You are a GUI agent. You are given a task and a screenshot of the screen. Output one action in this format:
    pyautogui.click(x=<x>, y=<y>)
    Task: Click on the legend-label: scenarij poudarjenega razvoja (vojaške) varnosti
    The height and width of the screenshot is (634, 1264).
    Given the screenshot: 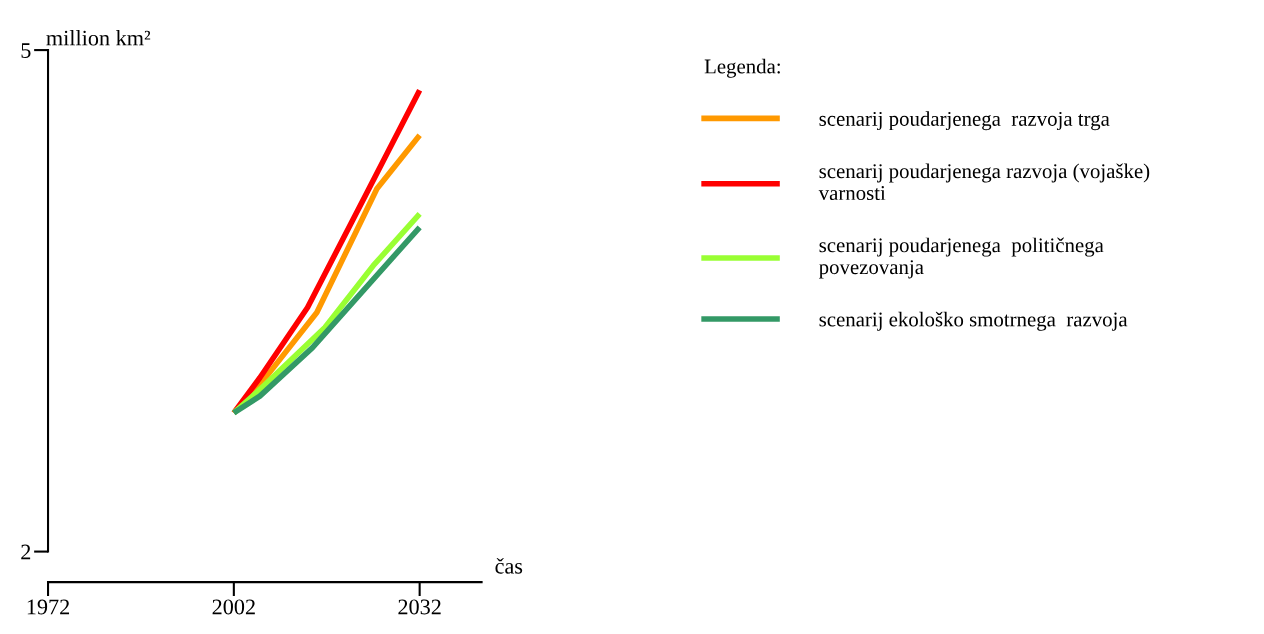 What is the action you would take?
    pyautogui.click(x=984, y=182)
    